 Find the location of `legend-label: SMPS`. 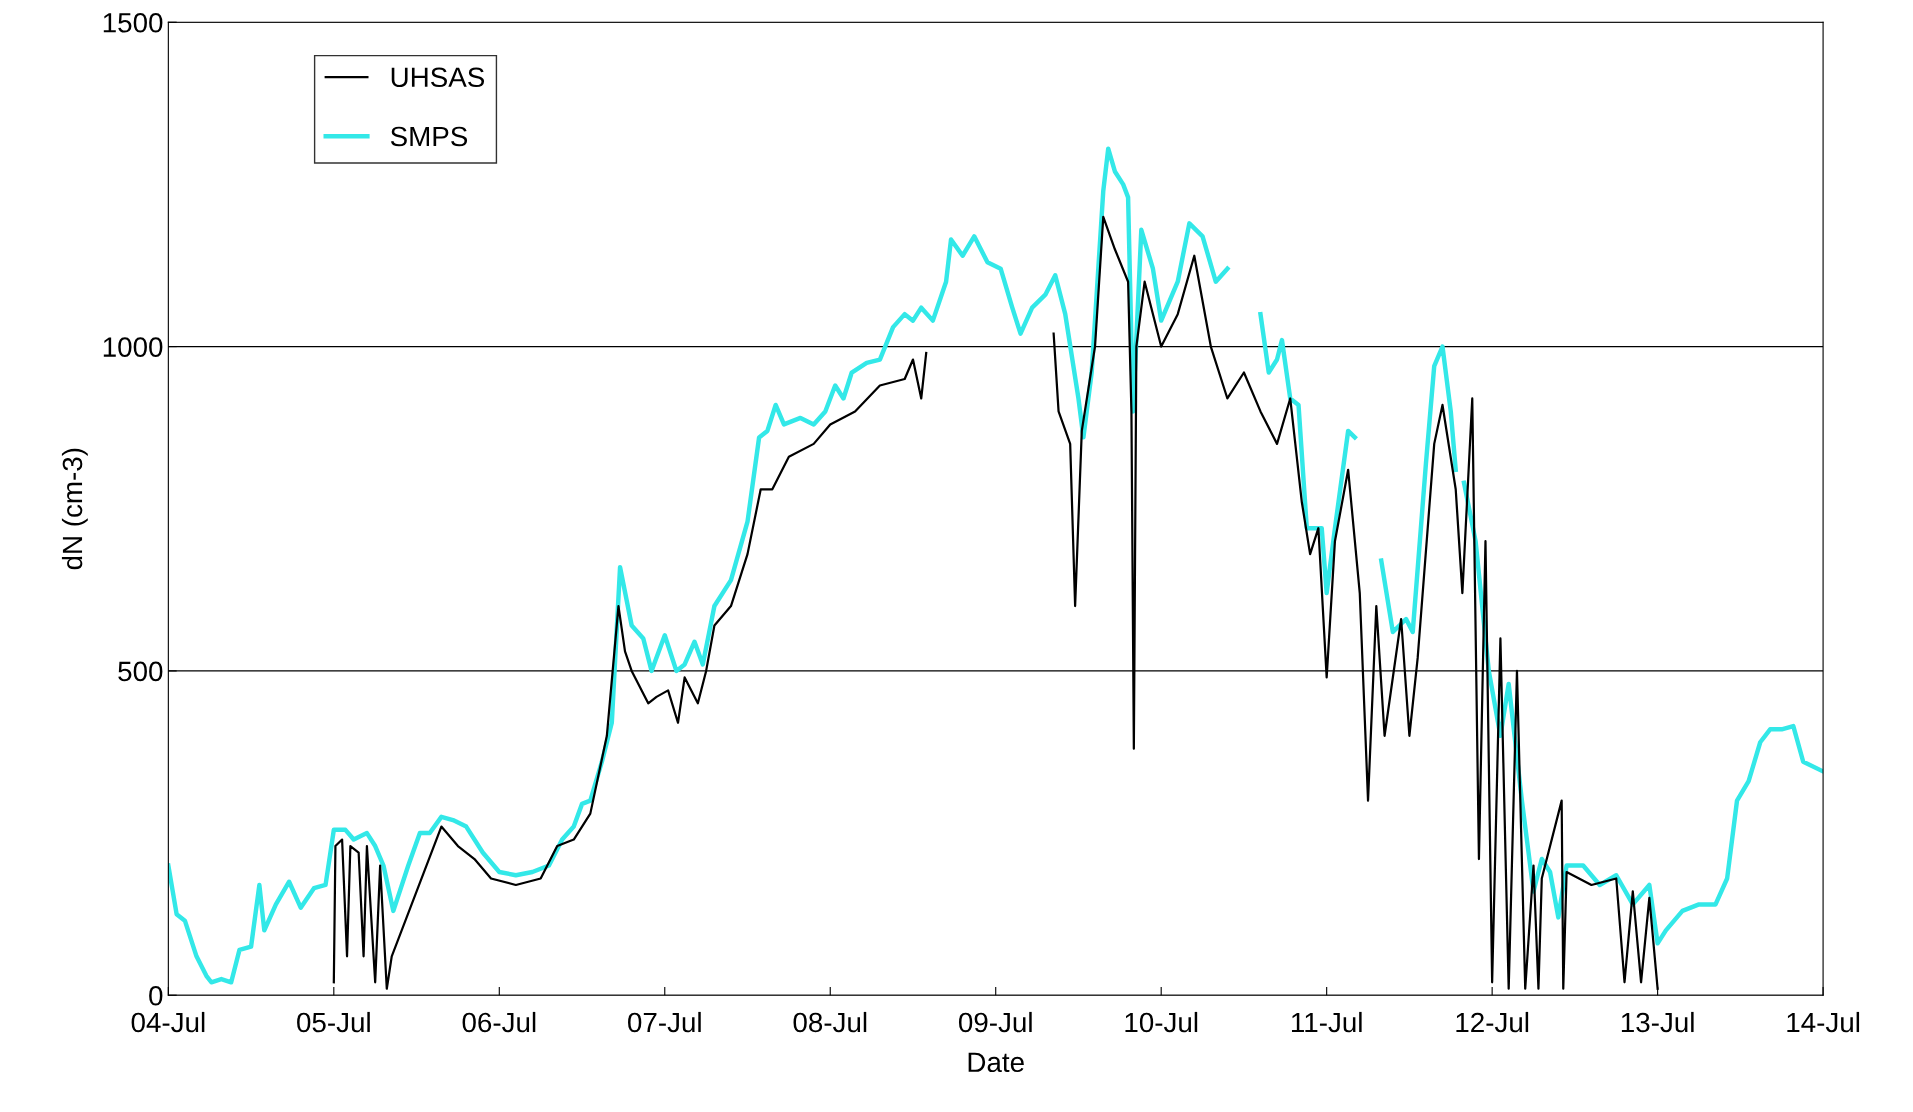

legend-label: SMPS is located at coordinates (429, 136).